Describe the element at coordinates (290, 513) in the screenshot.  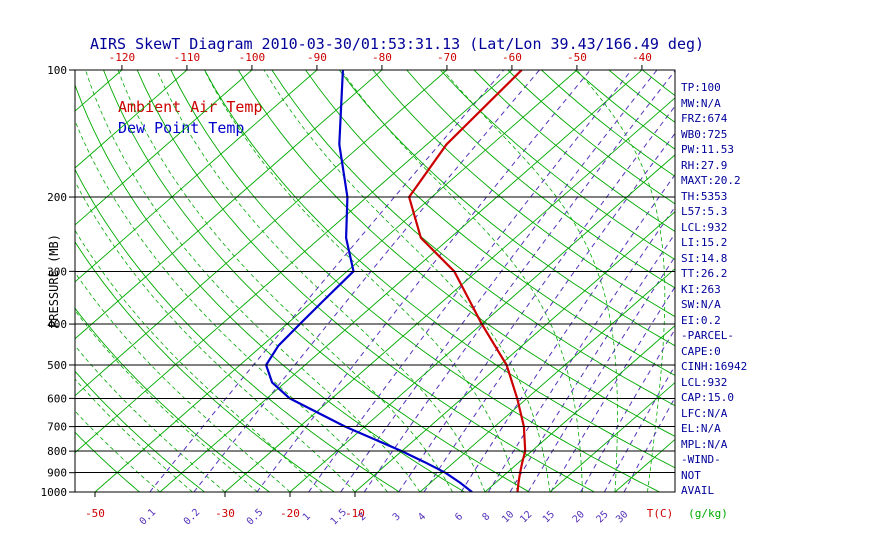
I see `bottom-temp-tick-label: -20` at that location.